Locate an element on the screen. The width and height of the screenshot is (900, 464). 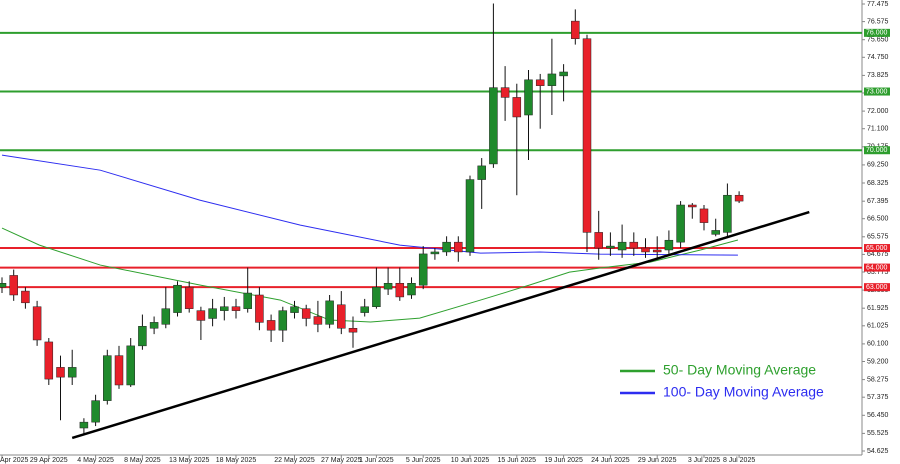
y-tick-label: 54.625 is located at coordinates (878, 451).